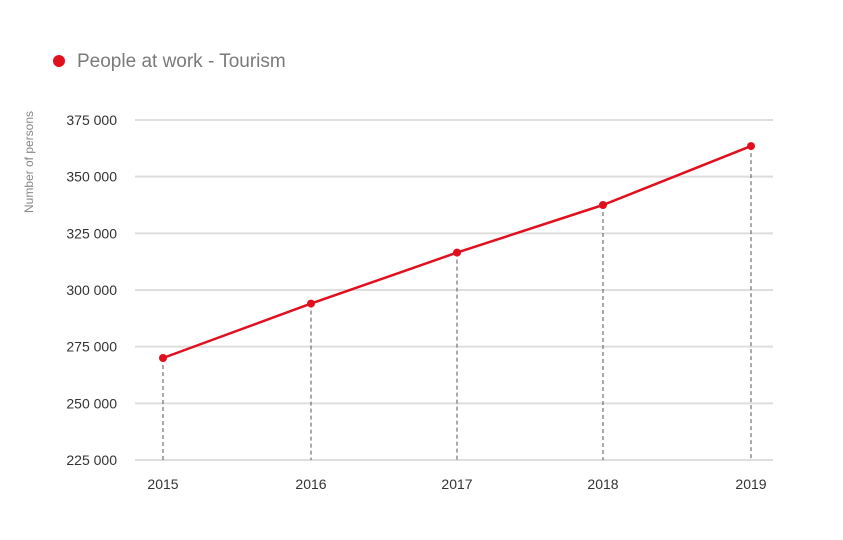  I want to click on x-tick-label: 2016, so click(310, 484).